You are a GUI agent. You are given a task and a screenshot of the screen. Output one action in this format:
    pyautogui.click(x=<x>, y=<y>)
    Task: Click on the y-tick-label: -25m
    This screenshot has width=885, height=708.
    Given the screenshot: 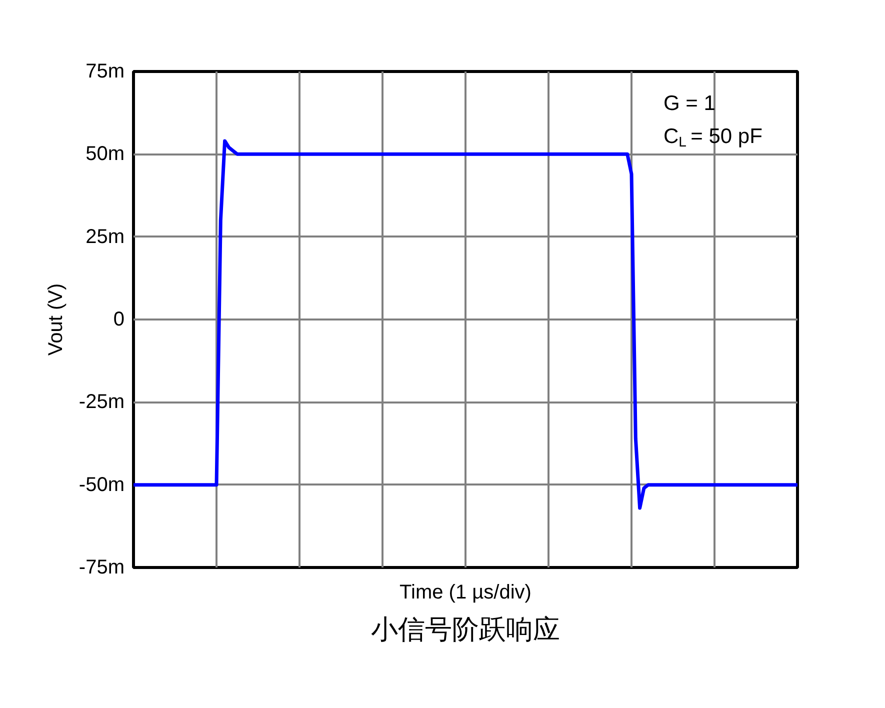 What is the action you would take?
    pyautogui.click(x=101, y=402)
    